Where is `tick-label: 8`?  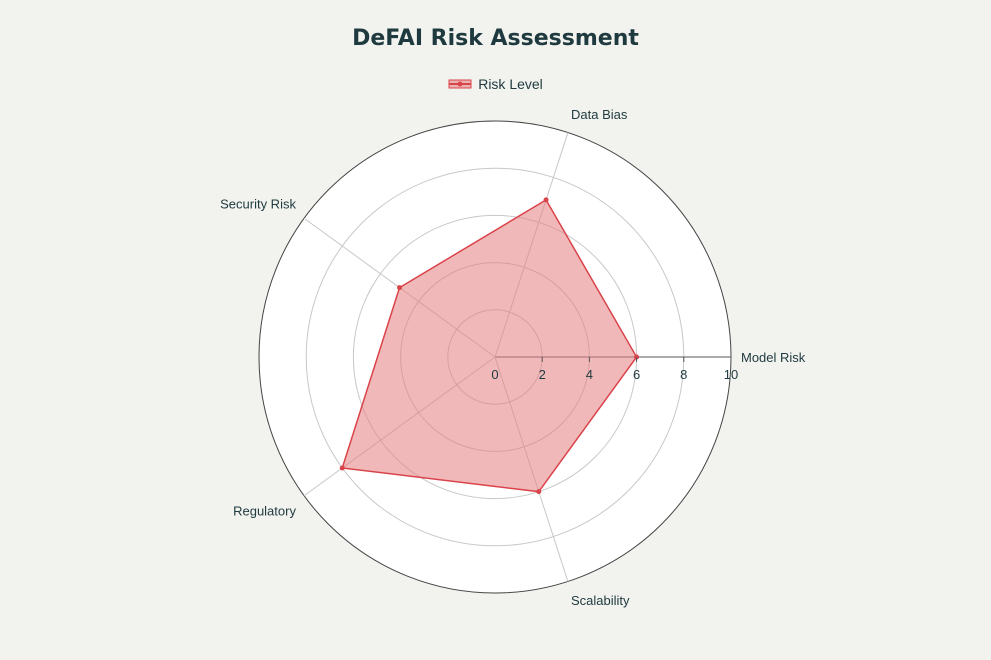 tick-label: 8 is located at coordinates (683, 374).